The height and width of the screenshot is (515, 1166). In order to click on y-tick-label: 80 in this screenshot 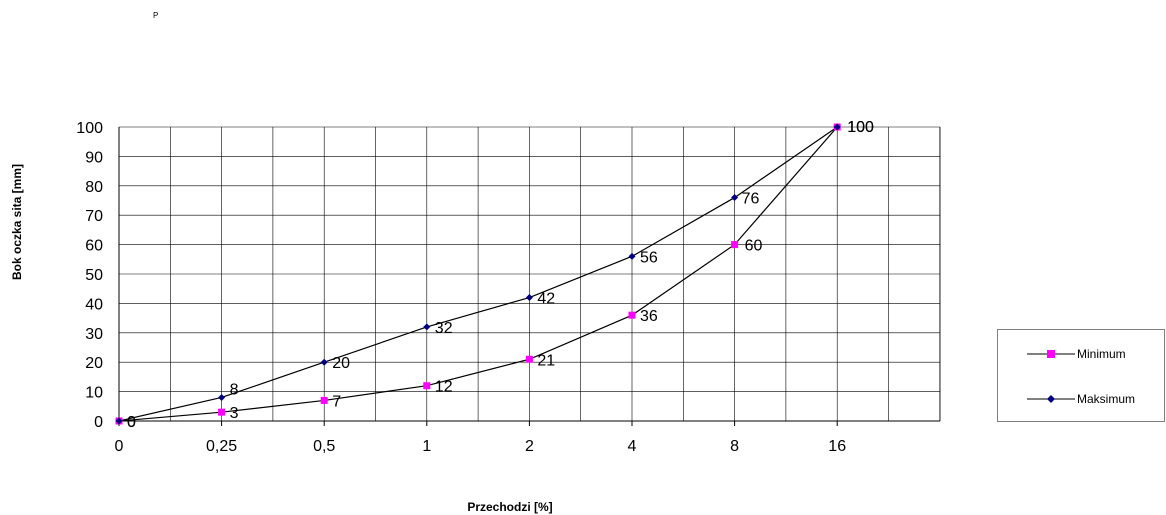, I will do `click(94, 187)`.